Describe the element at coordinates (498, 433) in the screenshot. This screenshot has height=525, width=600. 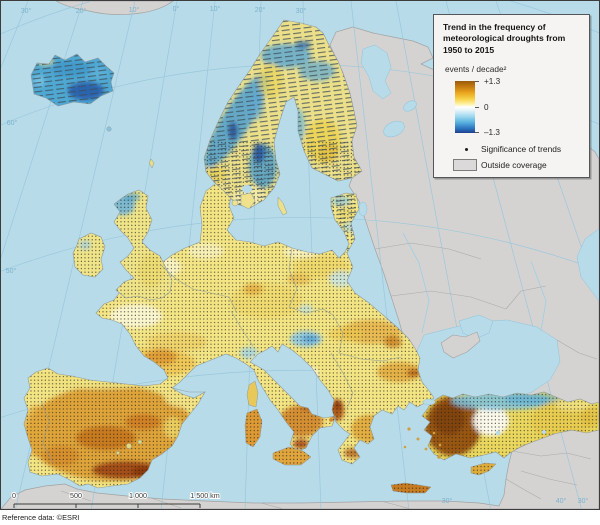
I see `lake-tuz` at that location.